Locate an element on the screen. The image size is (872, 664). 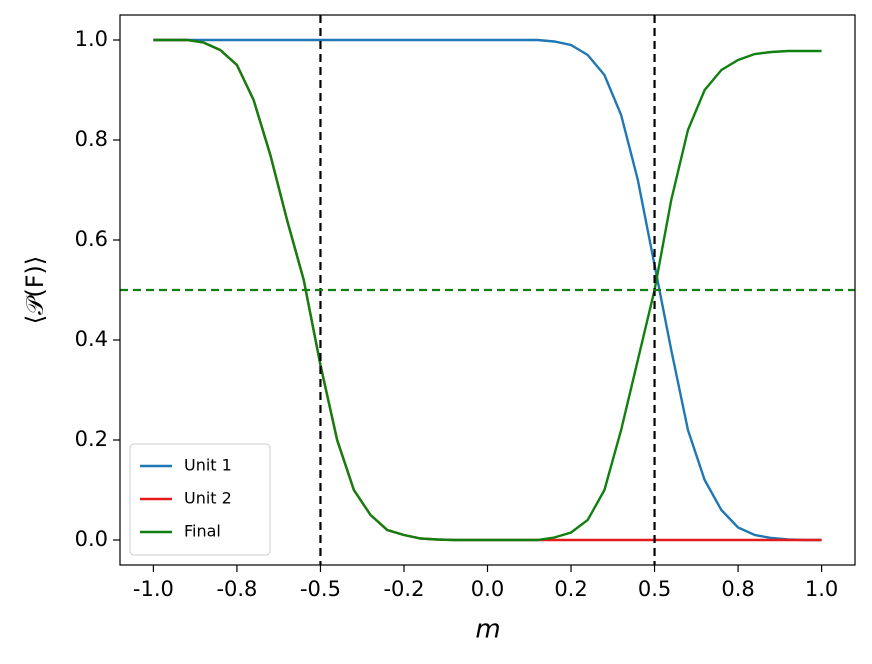
y-tick-label: 1.0 is located at coordinates (91, 39).